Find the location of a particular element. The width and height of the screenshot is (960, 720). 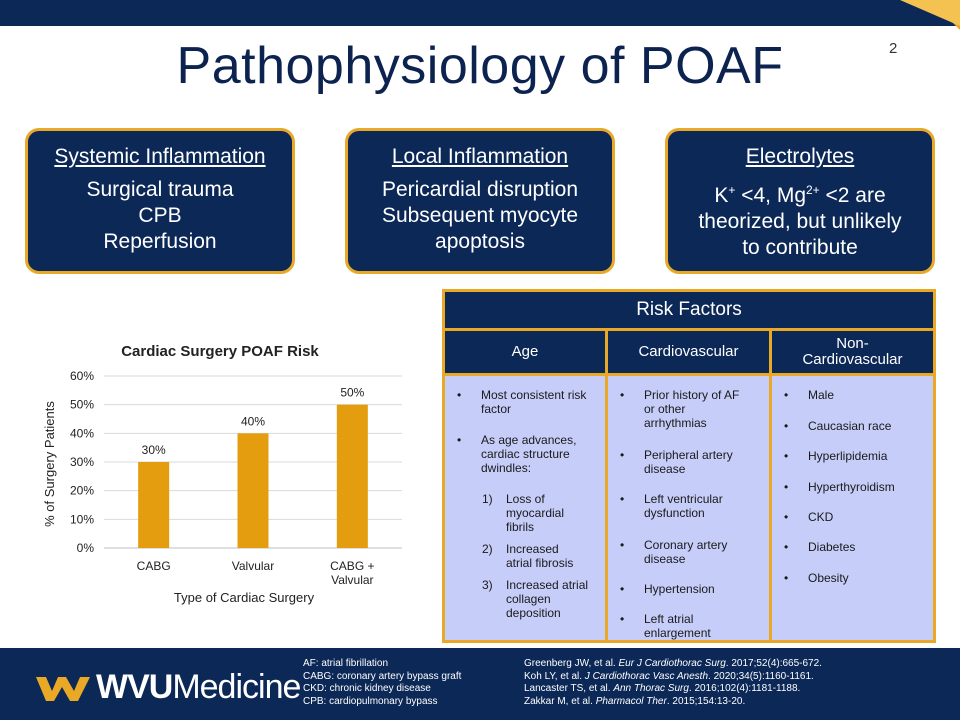

list-item: Caucasian race is located at coordinates (847, 426).